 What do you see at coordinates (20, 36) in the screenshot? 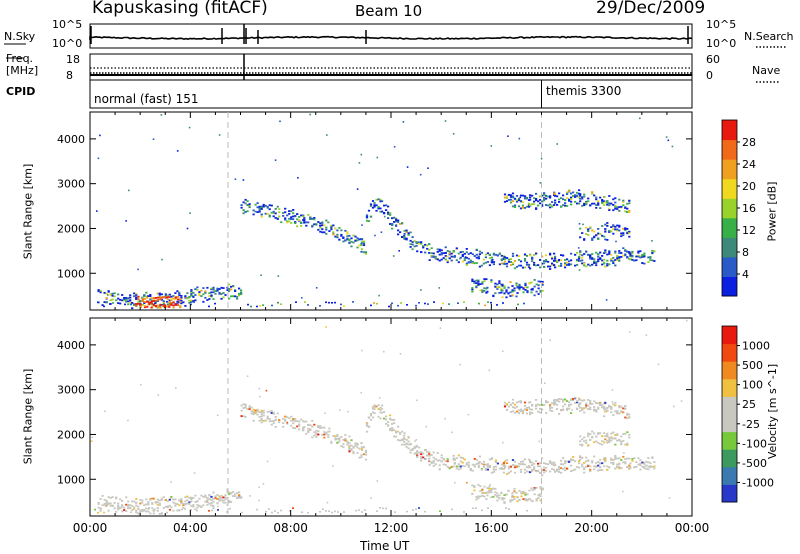
I see `nsky-label: N.Sky` at bounding box center [20, 36].